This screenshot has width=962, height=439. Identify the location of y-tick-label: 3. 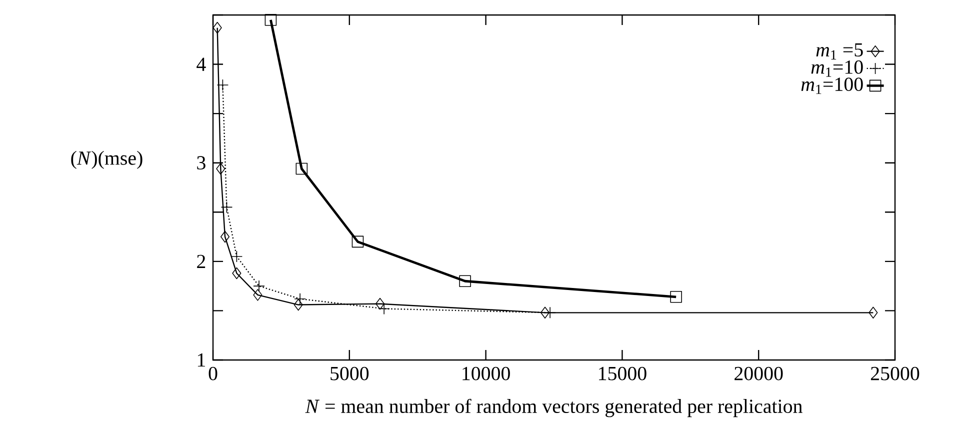
(201, 163).